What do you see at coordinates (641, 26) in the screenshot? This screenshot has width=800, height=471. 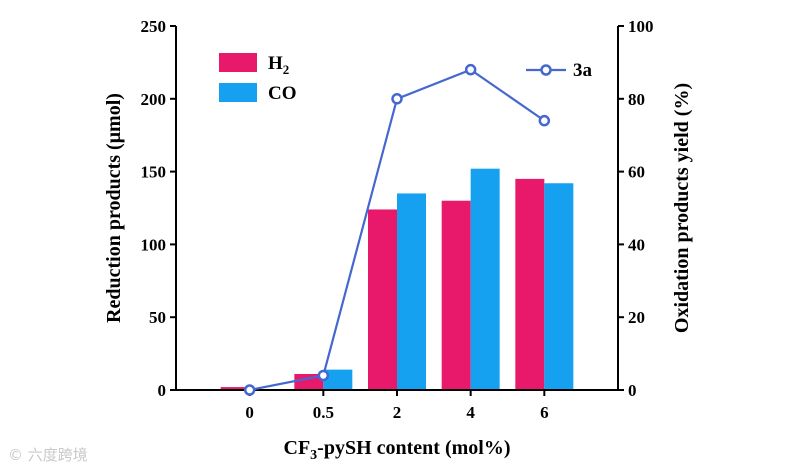 I see `right-tick-label-100: 100` at bounding box center [641, 26].